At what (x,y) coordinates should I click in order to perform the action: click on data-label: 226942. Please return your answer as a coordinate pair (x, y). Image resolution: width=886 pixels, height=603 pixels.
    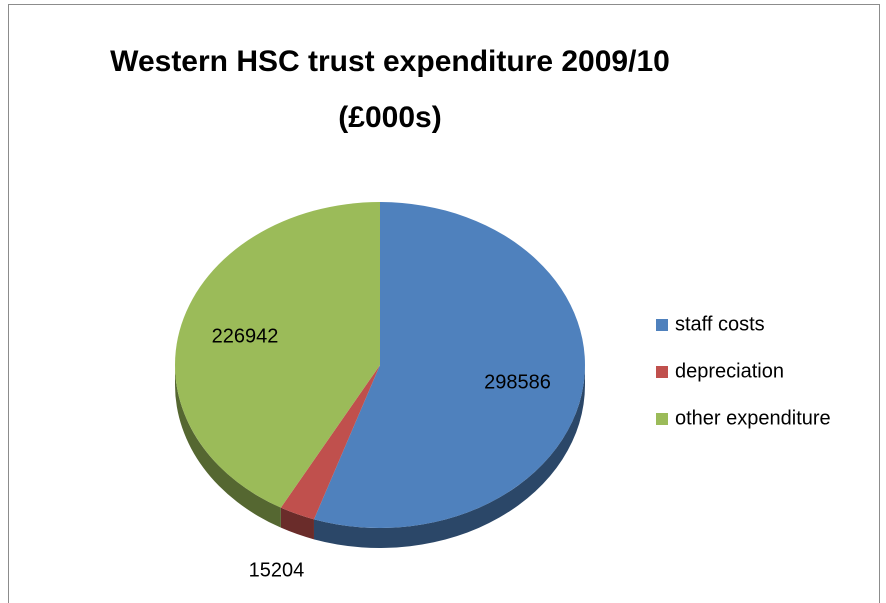
    Looking at the image, I should click on (245, 337).